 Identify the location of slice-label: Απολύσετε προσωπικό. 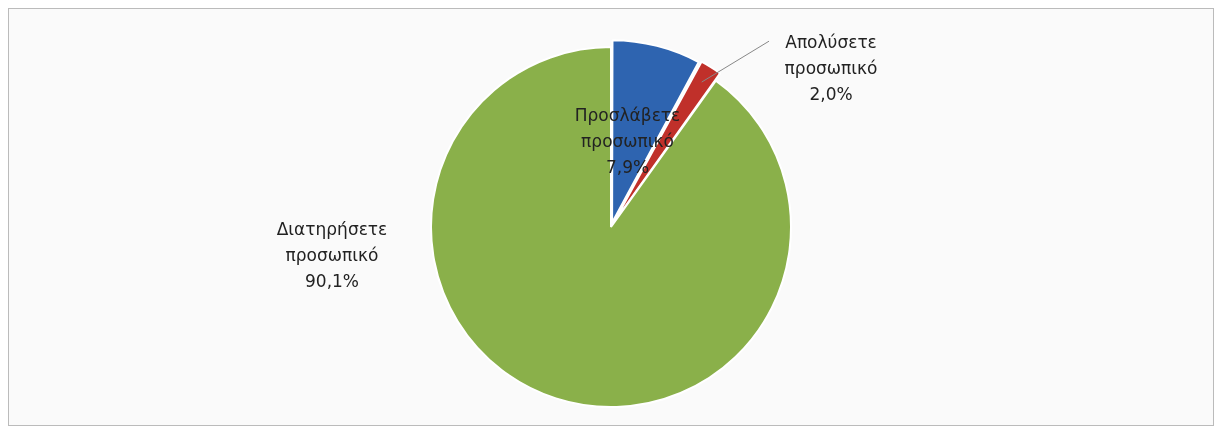
(831, 54).